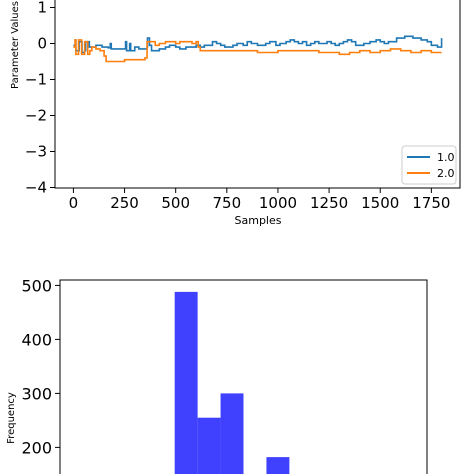 This screenshot has width=474, height=474. What do you see at coordinates (15, 45) in the screenshot?
I see `y-axis-label: Parameter Values` at bounding box center [15, 45].